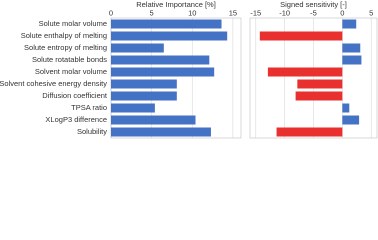 Image resolution: width=378 pixels, height=240 pixels. I want to click on category-label: Solute enthalpy of melting, so click(64, 35).